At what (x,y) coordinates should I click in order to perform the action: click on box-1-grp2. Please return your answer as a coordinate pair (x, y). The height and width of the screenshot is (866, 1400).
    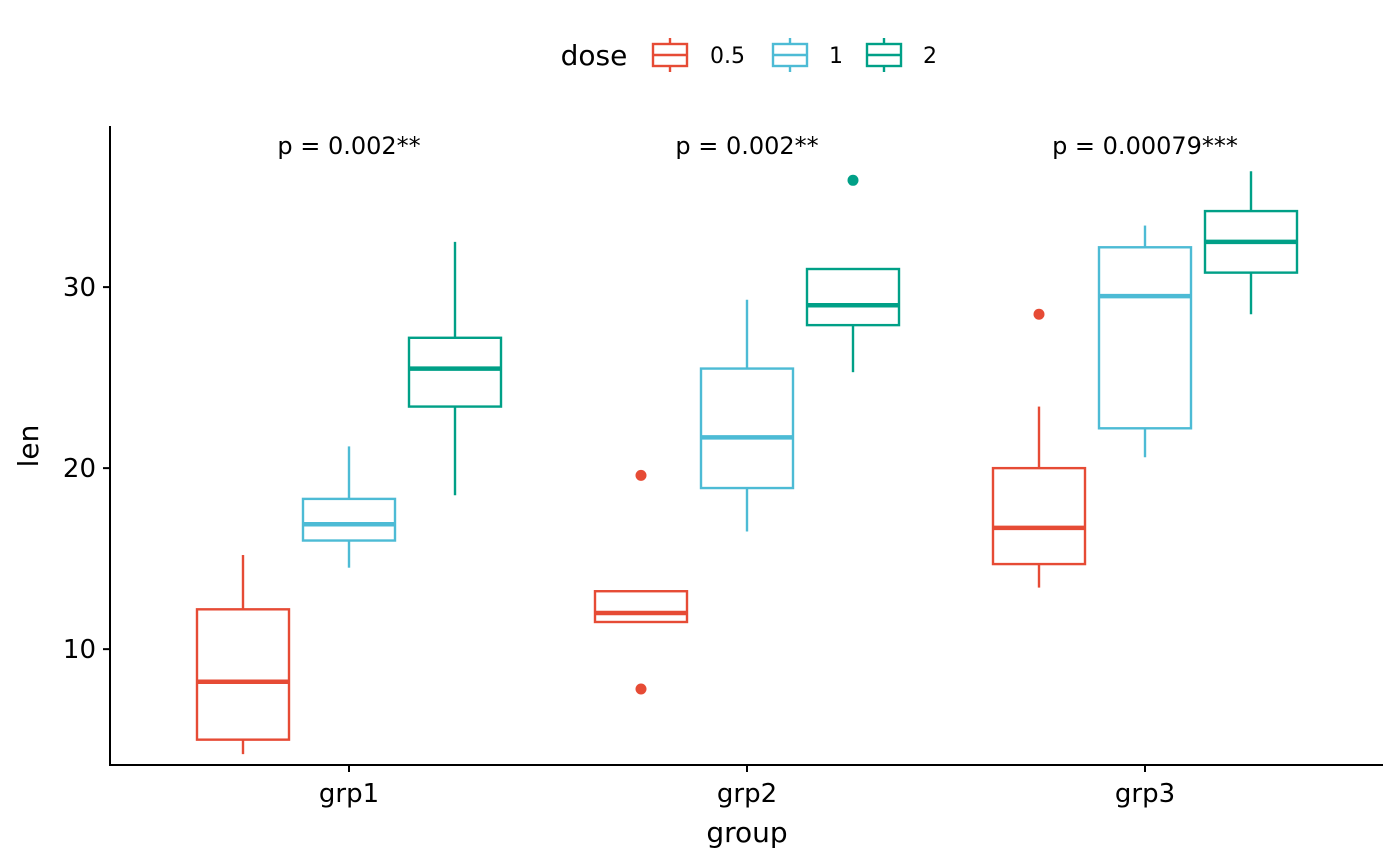
    Looking at the image, I should click on (747, 415).